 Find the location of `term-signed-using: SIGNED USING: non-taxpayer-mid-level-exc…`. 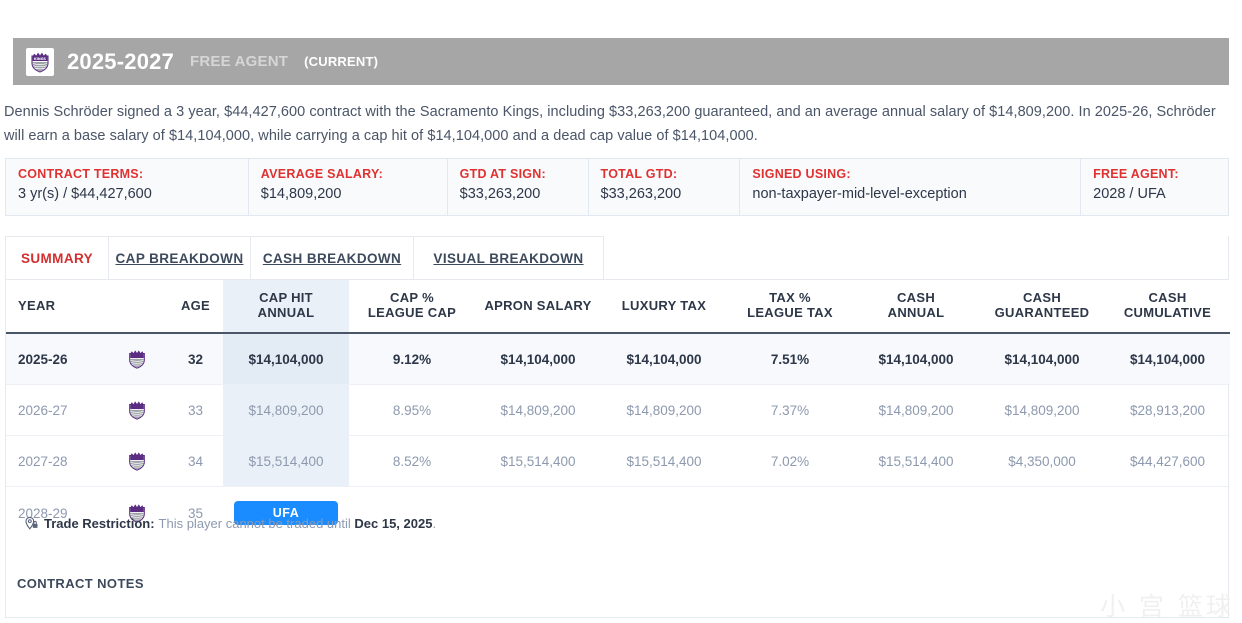

term-signed-using: SIGNED USING: non-taxpayer-mid-level-exc… is located at coordinates (911, 187).